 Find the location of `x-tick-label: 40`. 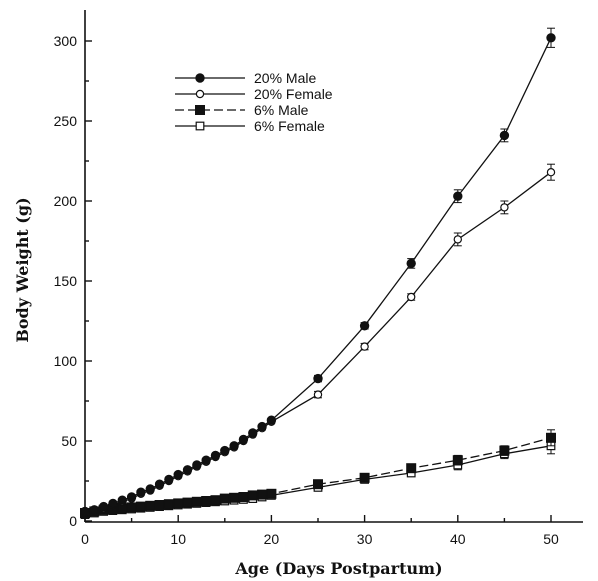

x-tick-label: 40 is located at coordinates (458, 539).